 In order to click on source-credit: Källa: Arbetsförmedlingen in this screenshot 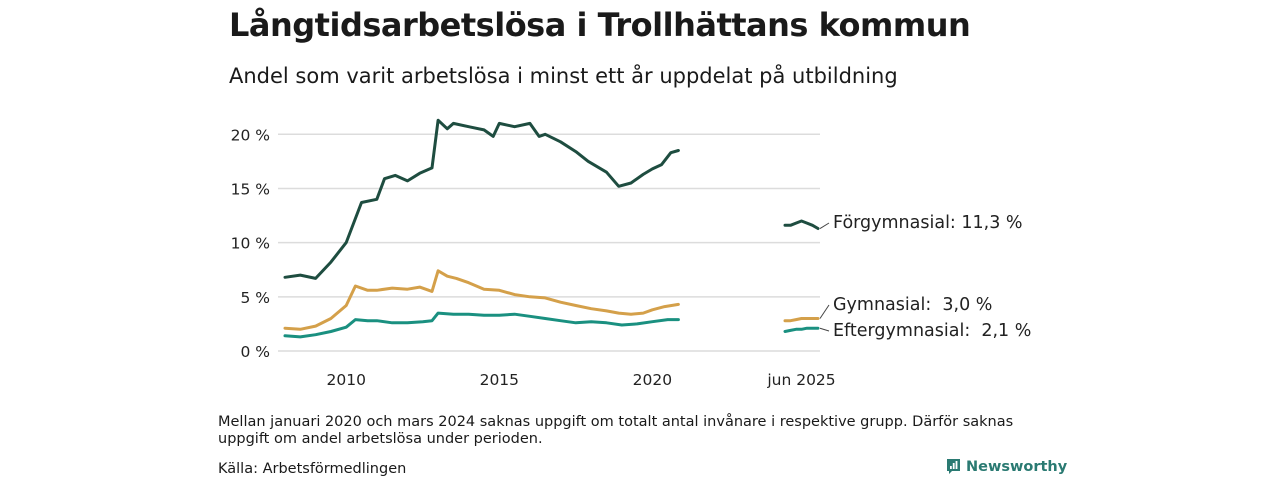, I will do `click(312, 469)`.